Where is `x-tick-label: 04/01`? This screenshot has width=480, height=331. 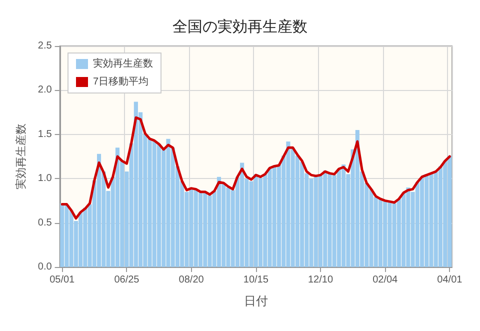 x-tick-label: 04/01 is located at coordinates (450, 280).